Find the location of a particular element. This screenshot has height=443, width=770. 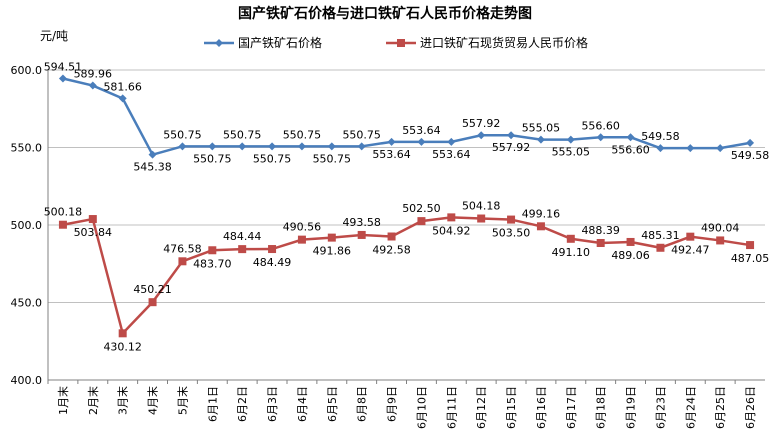

x-tick-label: 6月26日 is located at coordinates (750, 407).